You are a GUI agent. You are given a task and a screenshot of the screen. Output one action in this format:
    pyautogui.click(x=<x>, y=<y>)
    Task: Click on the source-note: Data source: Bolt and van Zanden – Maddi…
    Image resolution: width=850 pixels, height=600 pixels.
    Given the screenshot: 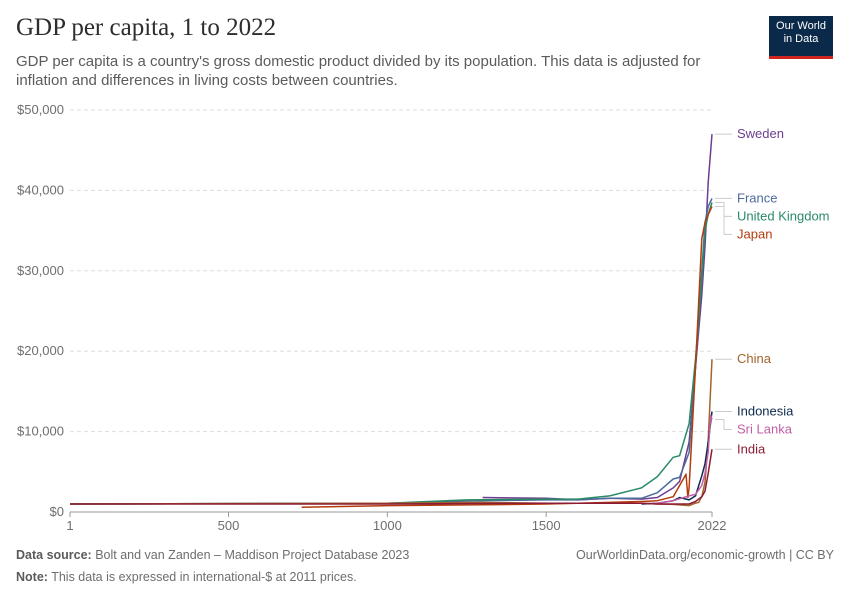 What is the action you would take?
    pyautogui.click(x=212, y=555)
    